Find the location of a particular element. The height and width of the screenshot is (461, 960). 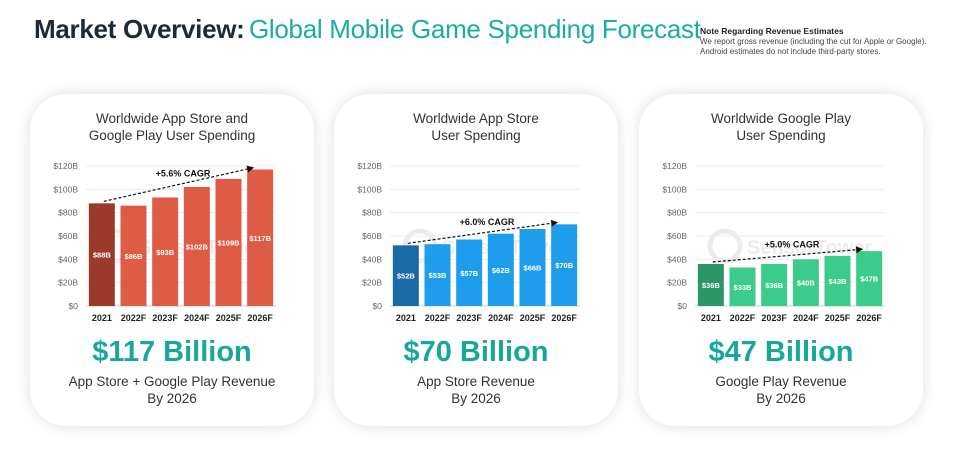

headline-value: $70 Billion is located at coordinates (476, 352).